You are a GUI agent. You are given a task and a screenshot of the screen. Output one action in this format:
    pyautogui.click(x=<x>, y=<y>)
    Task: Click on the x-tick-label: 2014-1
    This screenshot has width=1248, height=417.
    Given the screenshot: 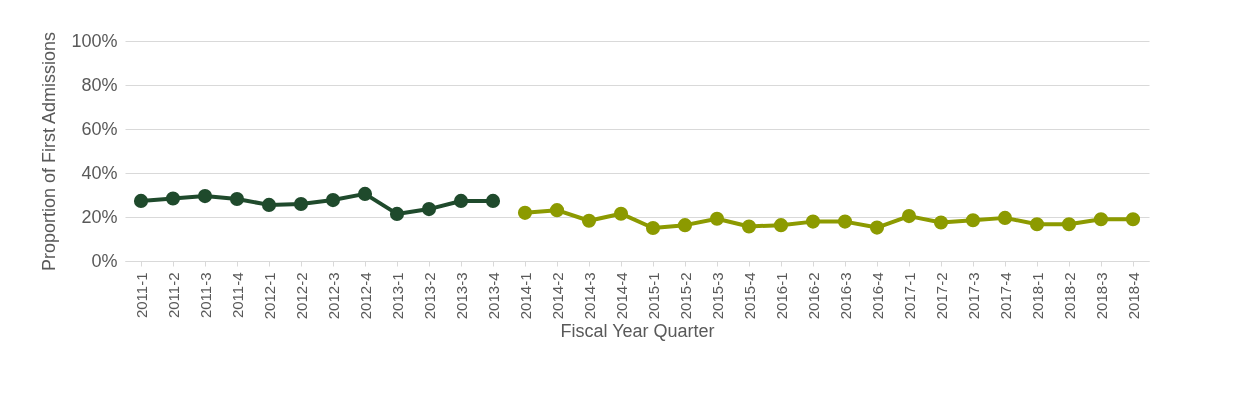 What is the action you would take?
    pyautogui.click(x=525, y=296)
    